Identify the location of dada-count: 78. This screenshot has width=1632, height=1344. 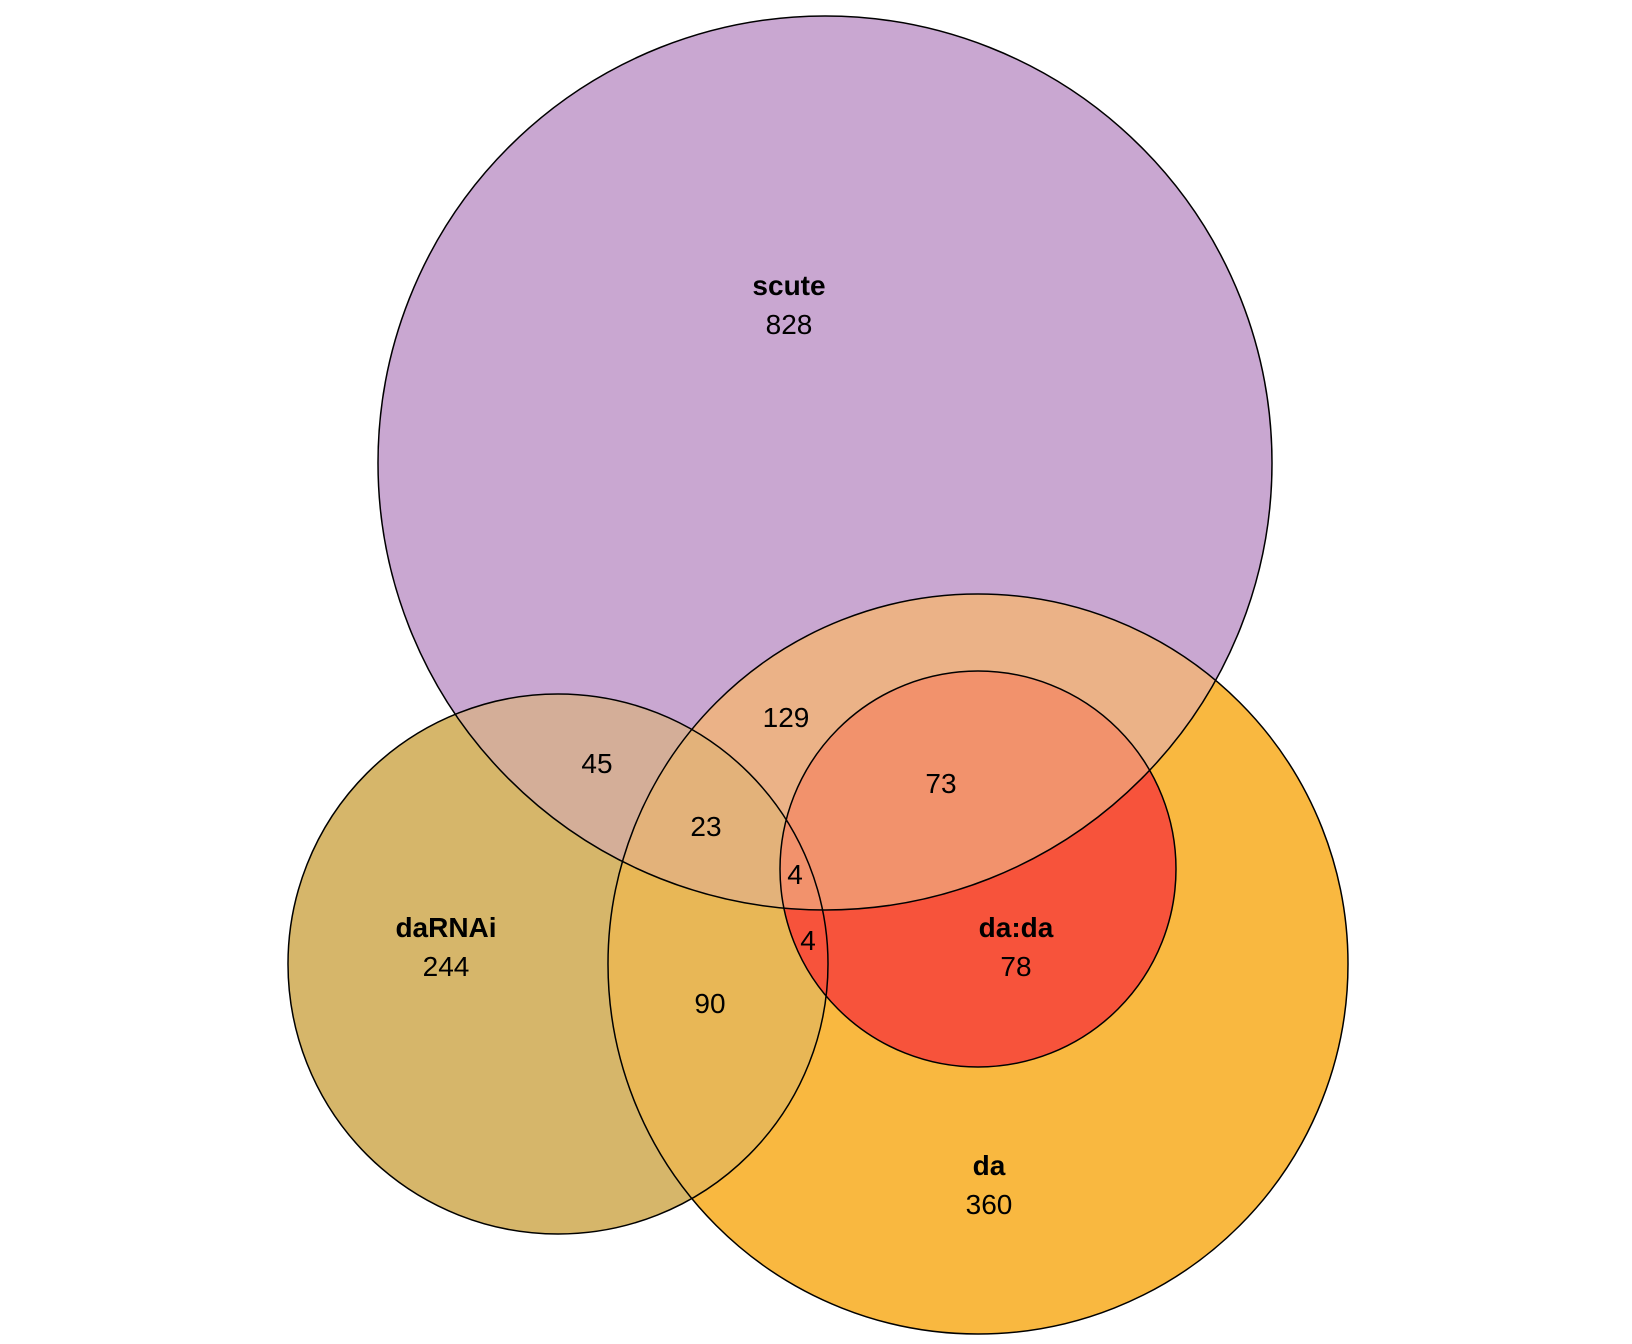
(1015, 966).